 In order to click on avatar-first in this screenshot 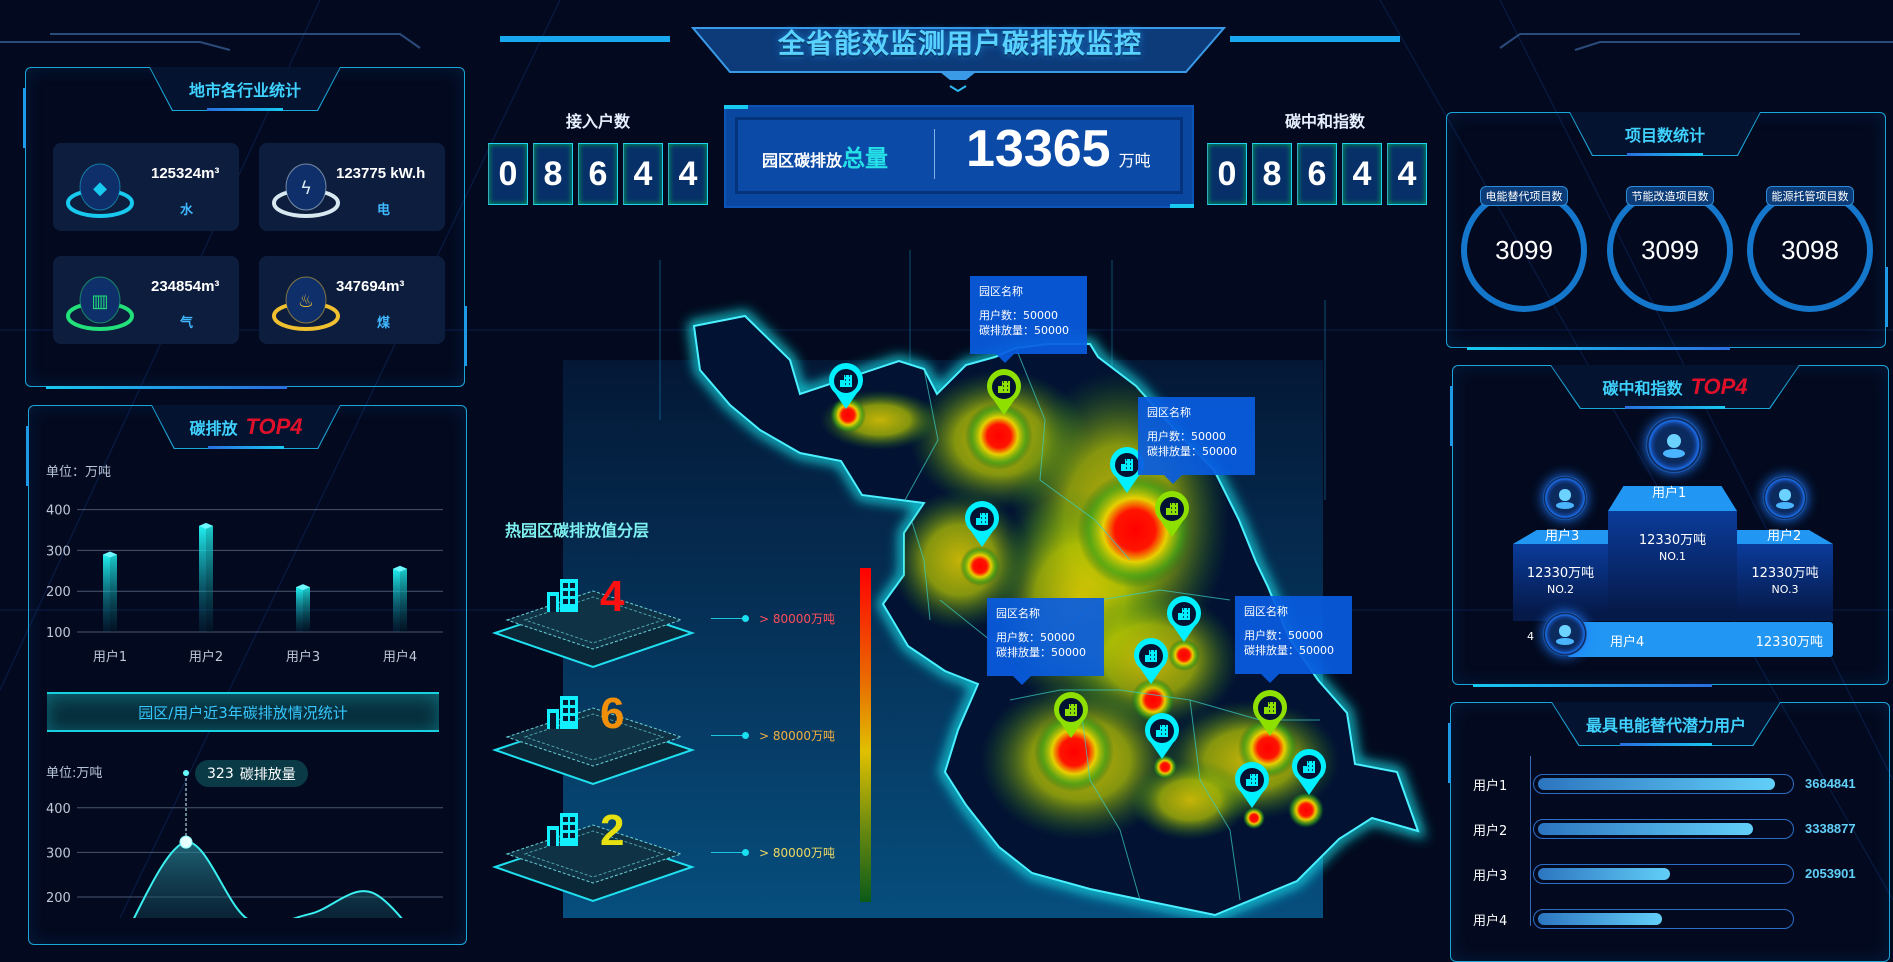, I will do `click(1674, 445)`.